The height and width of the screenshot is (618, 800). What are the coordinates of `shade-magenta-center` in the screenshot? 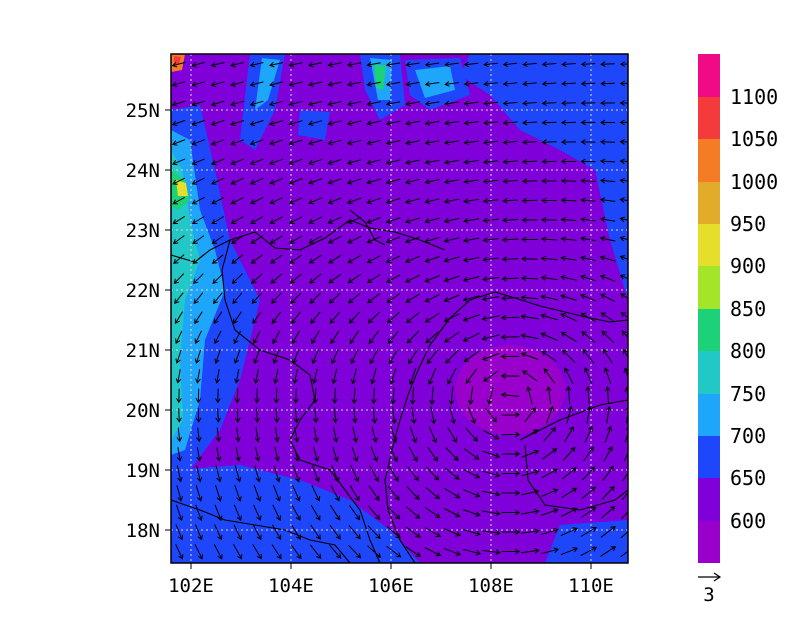 It's located at (510, 390).